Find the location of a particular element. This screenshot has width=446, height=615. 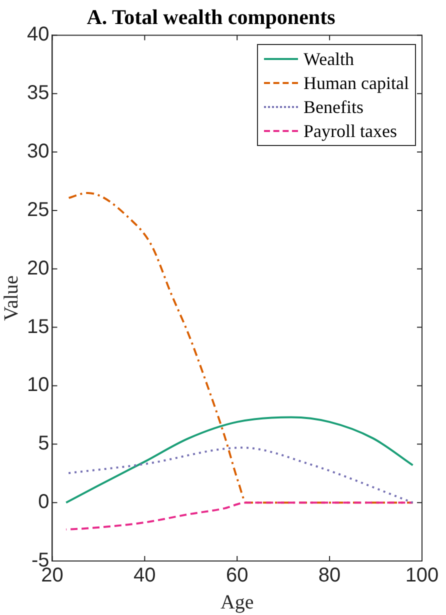

x-tick-label: 80 is located at coordinates (329, 575).